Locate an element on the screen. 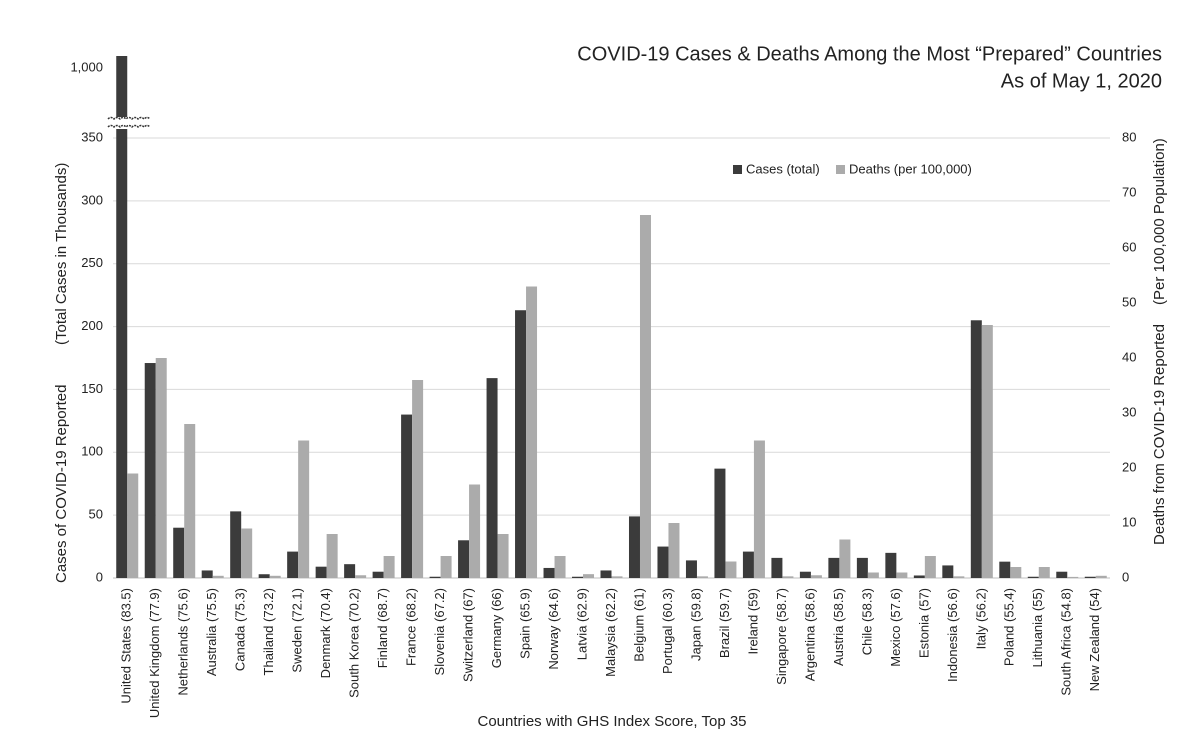 This screenshot has width=1200, height=750. axis-break-line is located at coordinates (129, 118).